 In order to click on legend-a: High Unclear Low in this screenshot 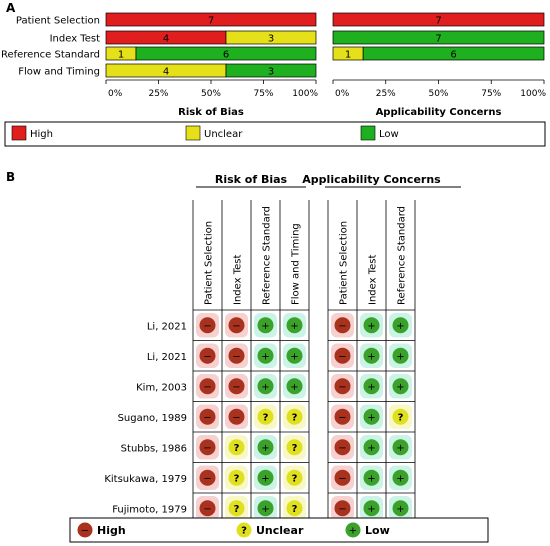, I will do `click(275, 134)`.